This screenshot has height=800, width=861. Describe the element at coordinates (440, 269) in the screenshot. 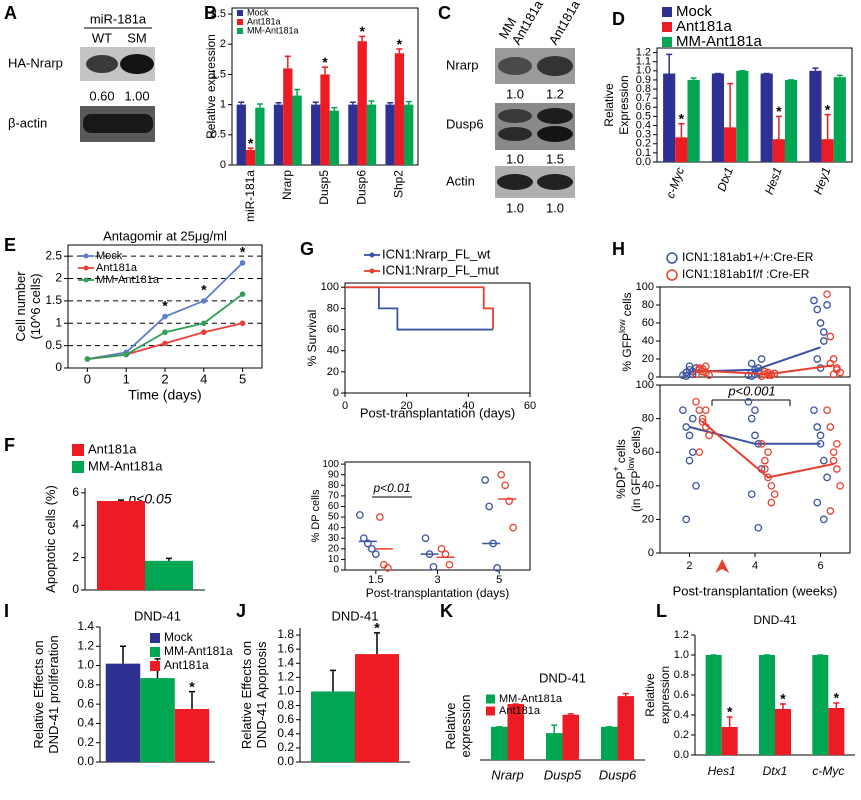

I see `legend-label: ICN1:Nrarp_FL_mut` at that location.